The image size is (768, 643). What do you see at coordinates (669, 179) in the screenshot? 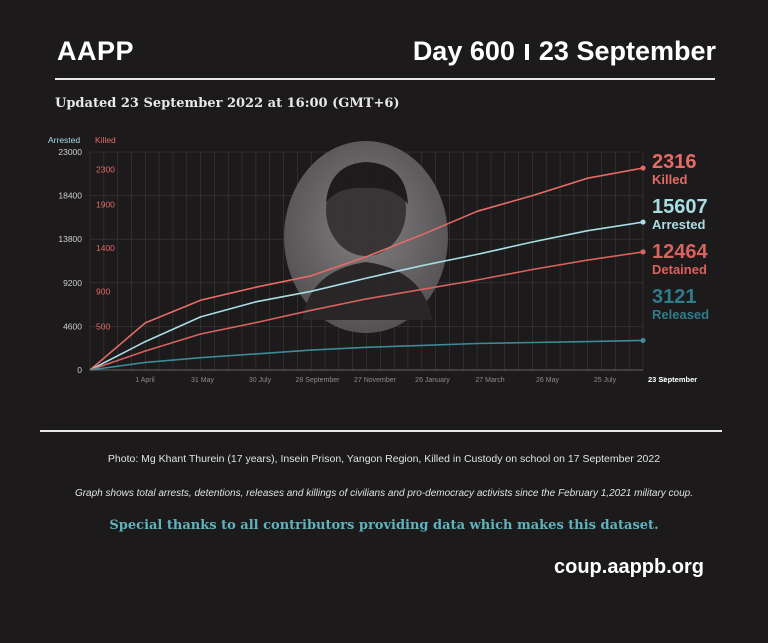
I see `series-label-killed: Killed` at bounding box center [669, 179].